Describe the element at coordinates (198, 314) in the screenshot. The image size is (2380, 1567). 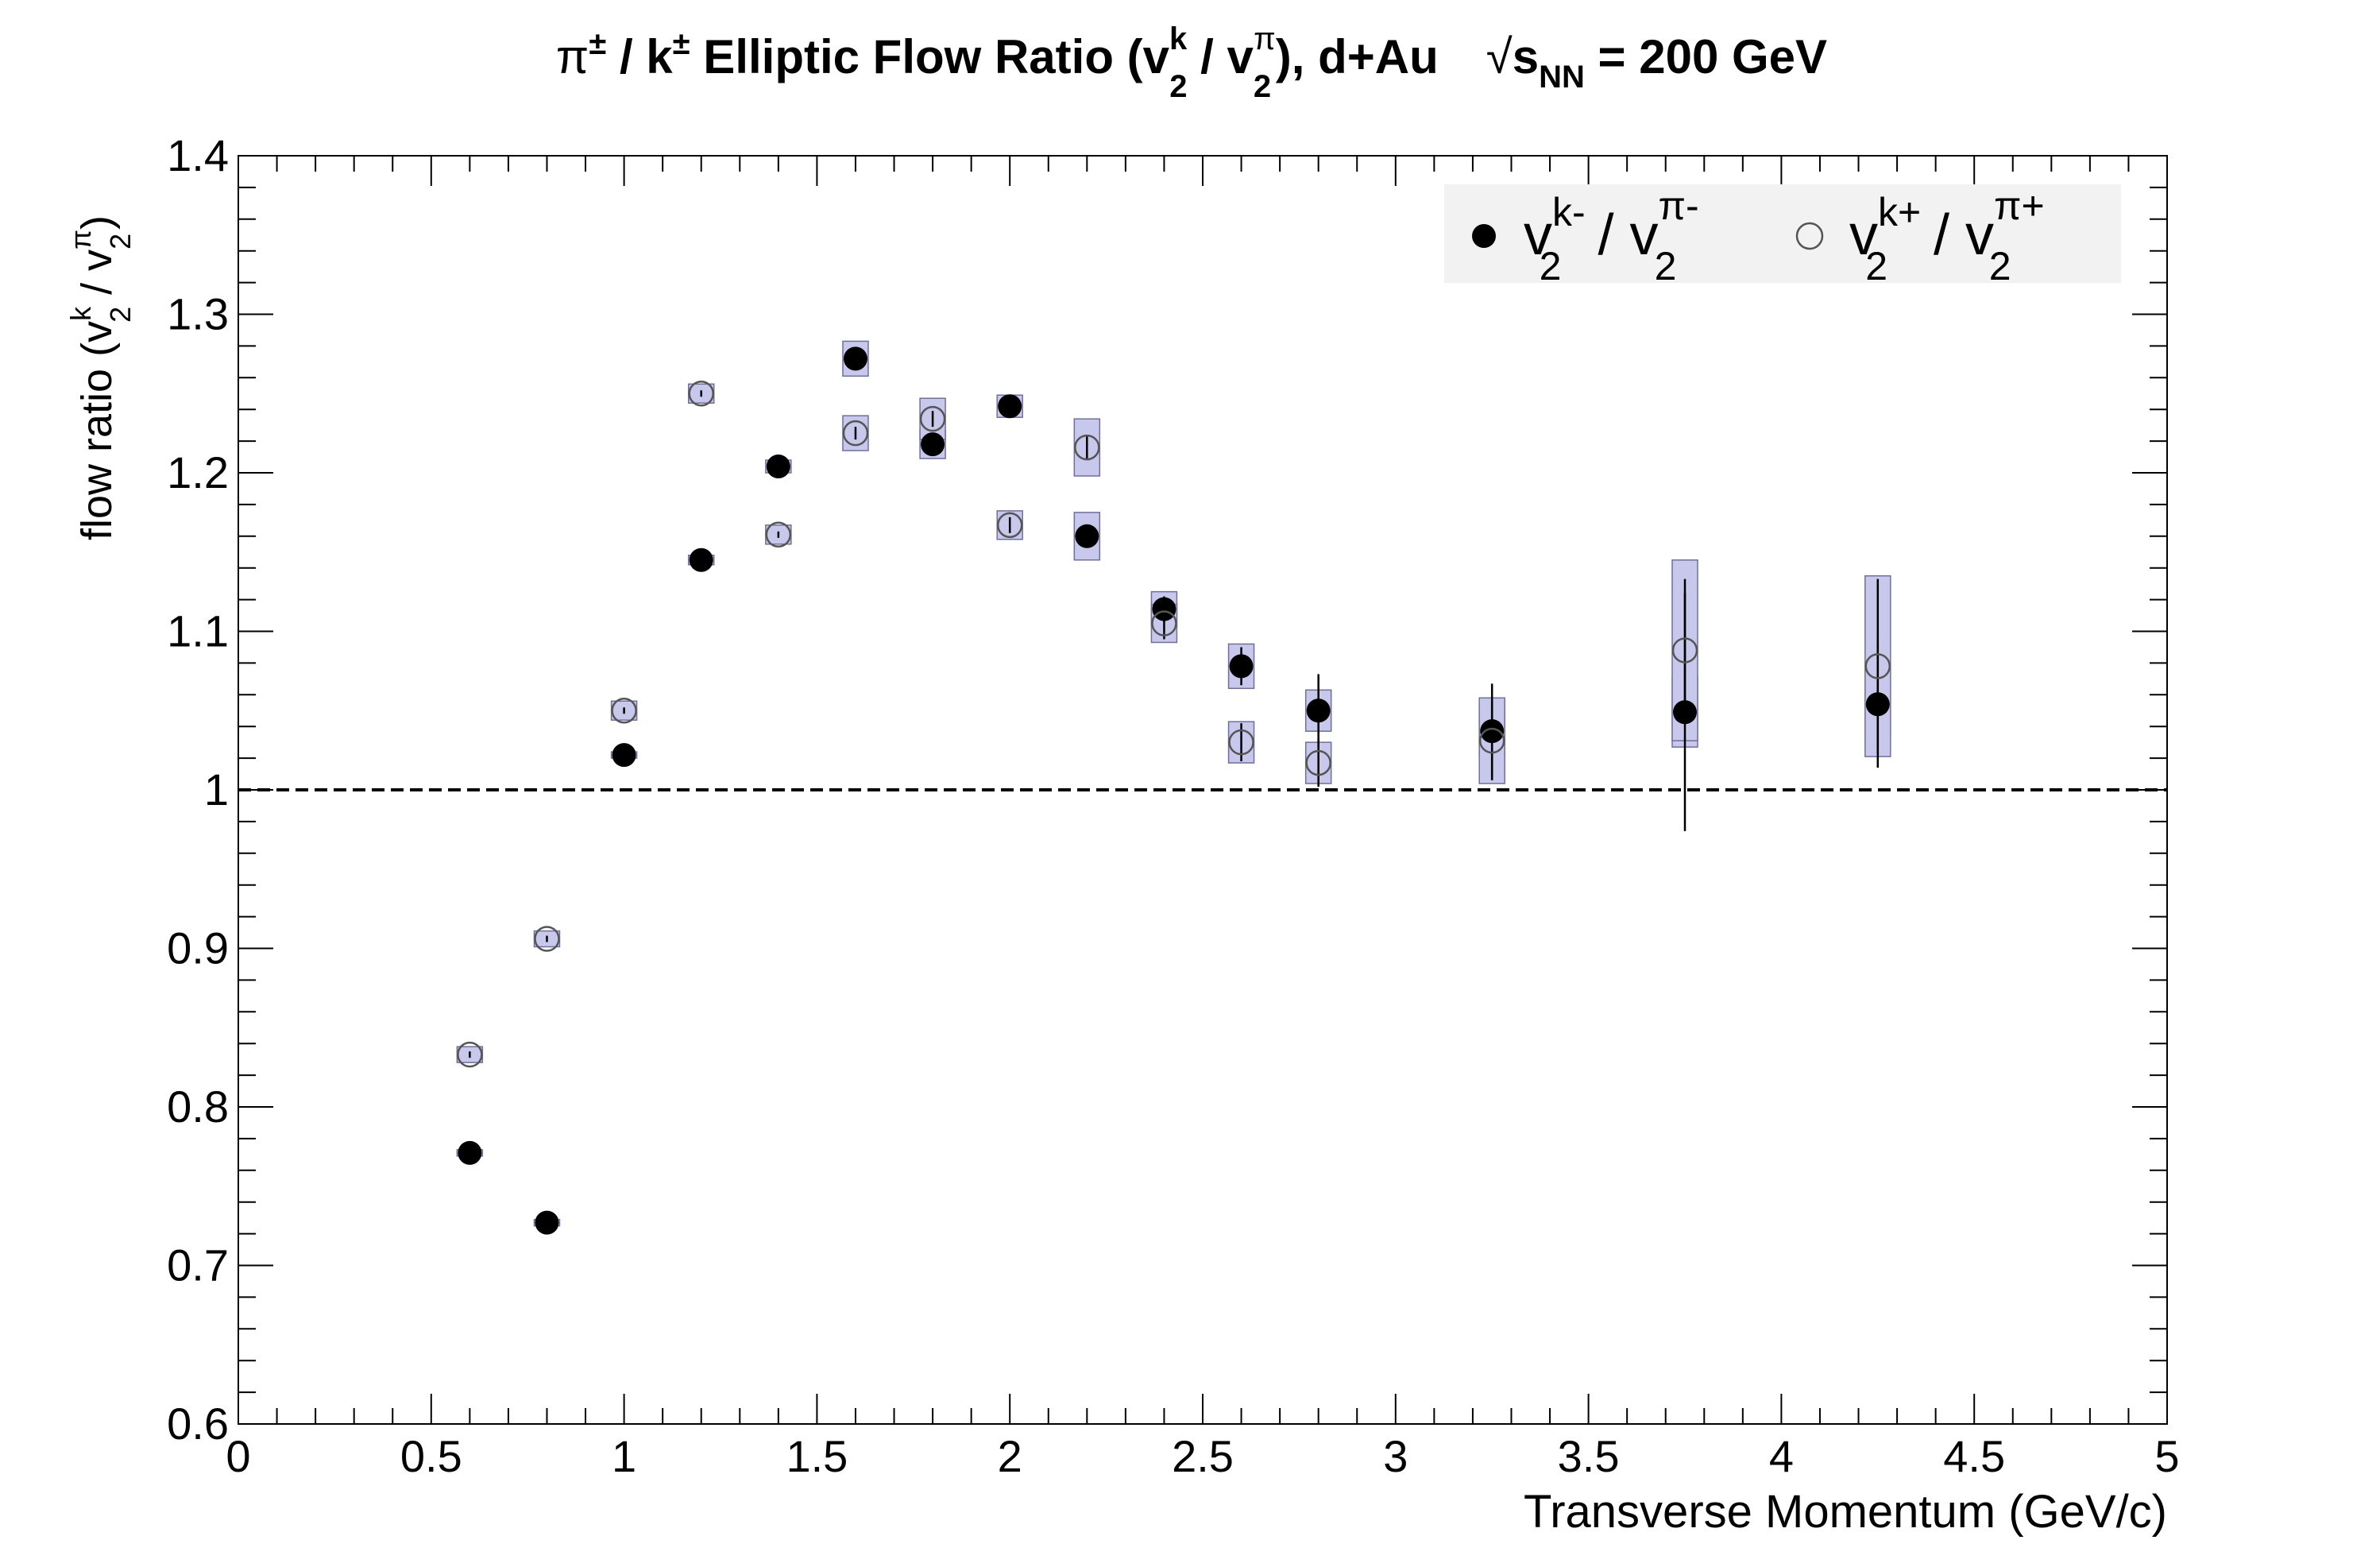
I see `y-tick-label: 1.3` at that location.